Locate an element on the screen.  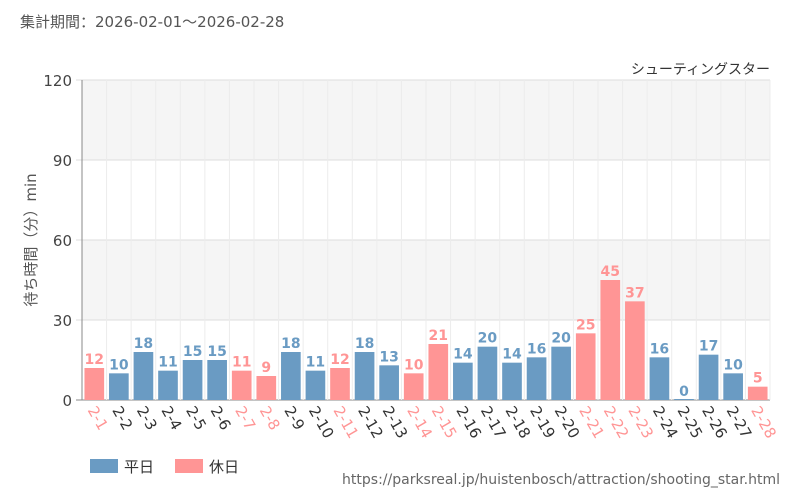
x-tick-label: 2-5 is located at coordinates (196, 418).